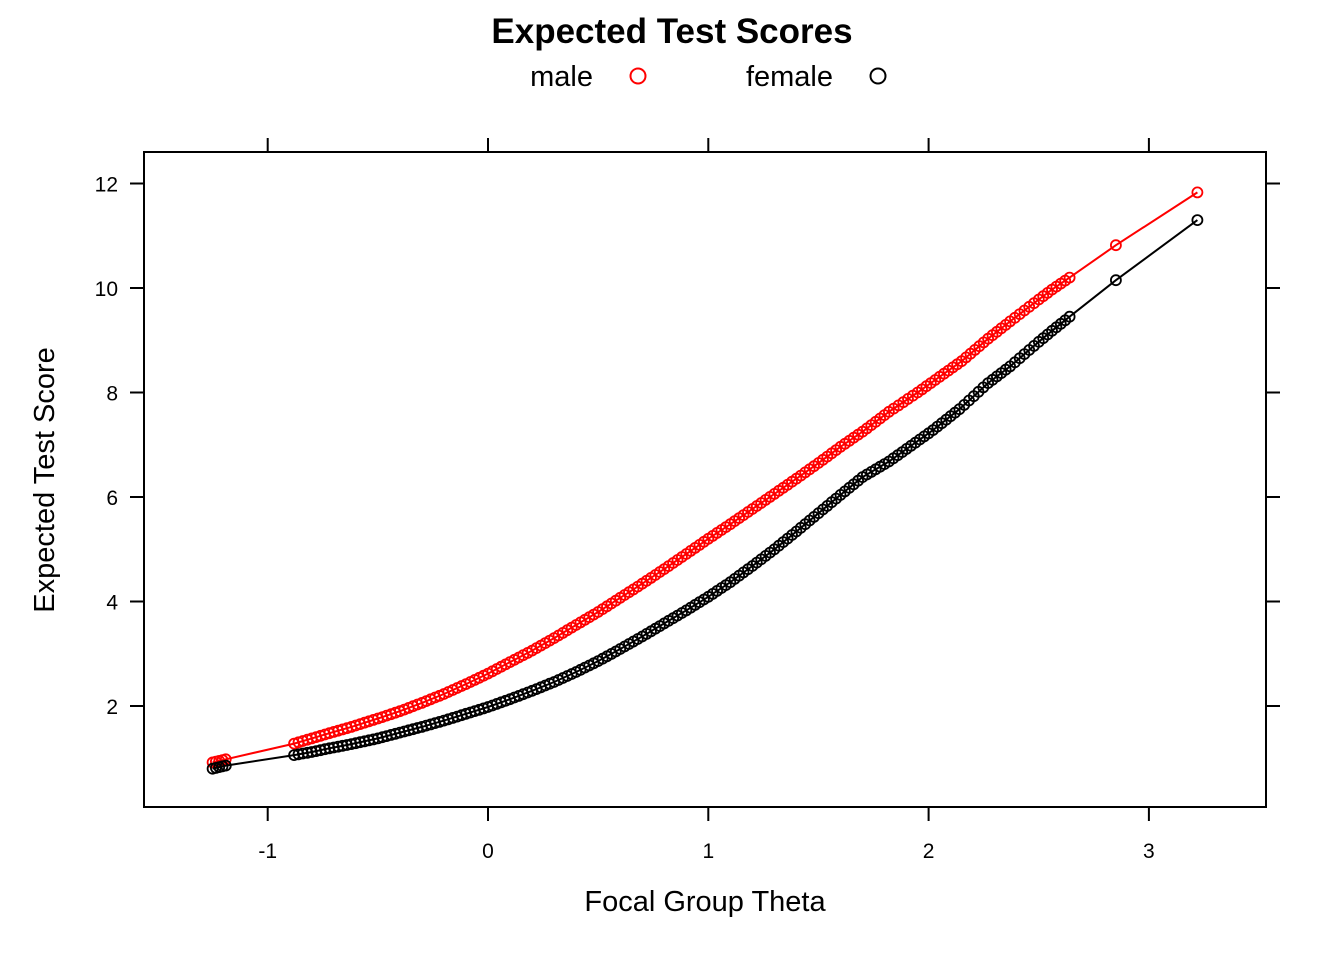 The image size is (1344, 960). I want to click on chart-title: Expected Test Scores, so click(671, 31).